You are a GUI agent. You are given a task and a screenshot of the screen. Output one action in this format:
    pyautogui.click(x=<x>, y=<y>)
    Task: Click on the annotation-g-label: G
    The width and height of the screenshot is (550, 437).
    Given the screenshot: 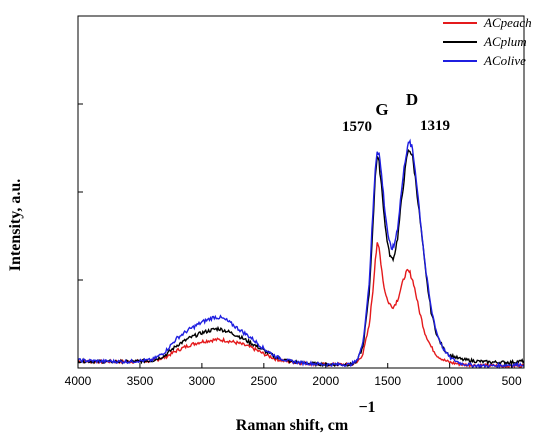 What is the action you would take?
    pyautogui.click(x=381, y=109)
    